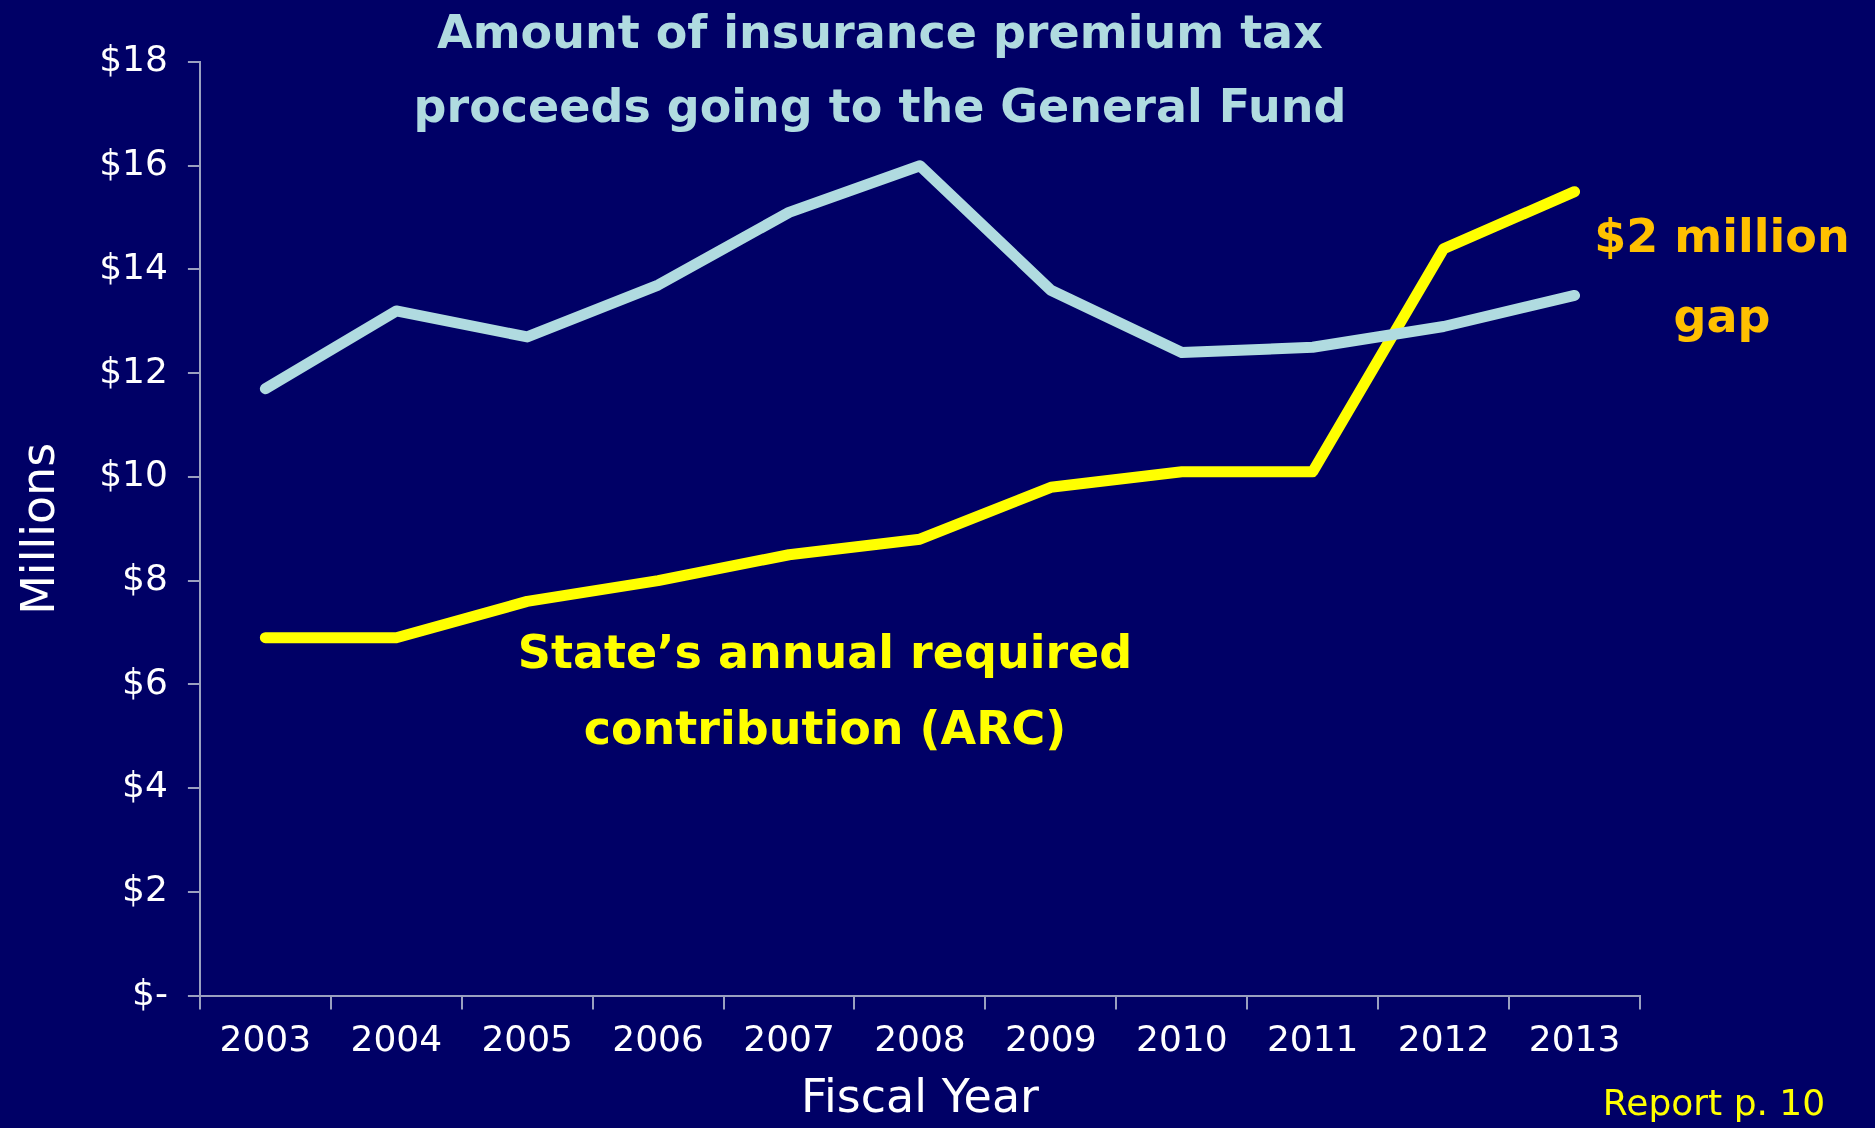 The width and height of the screenshot is (1875, 1128). What do you see at coordinates (145, 681) in the screenshot?
I see `y-tick-label: $6` at bounding box center [145, 681].